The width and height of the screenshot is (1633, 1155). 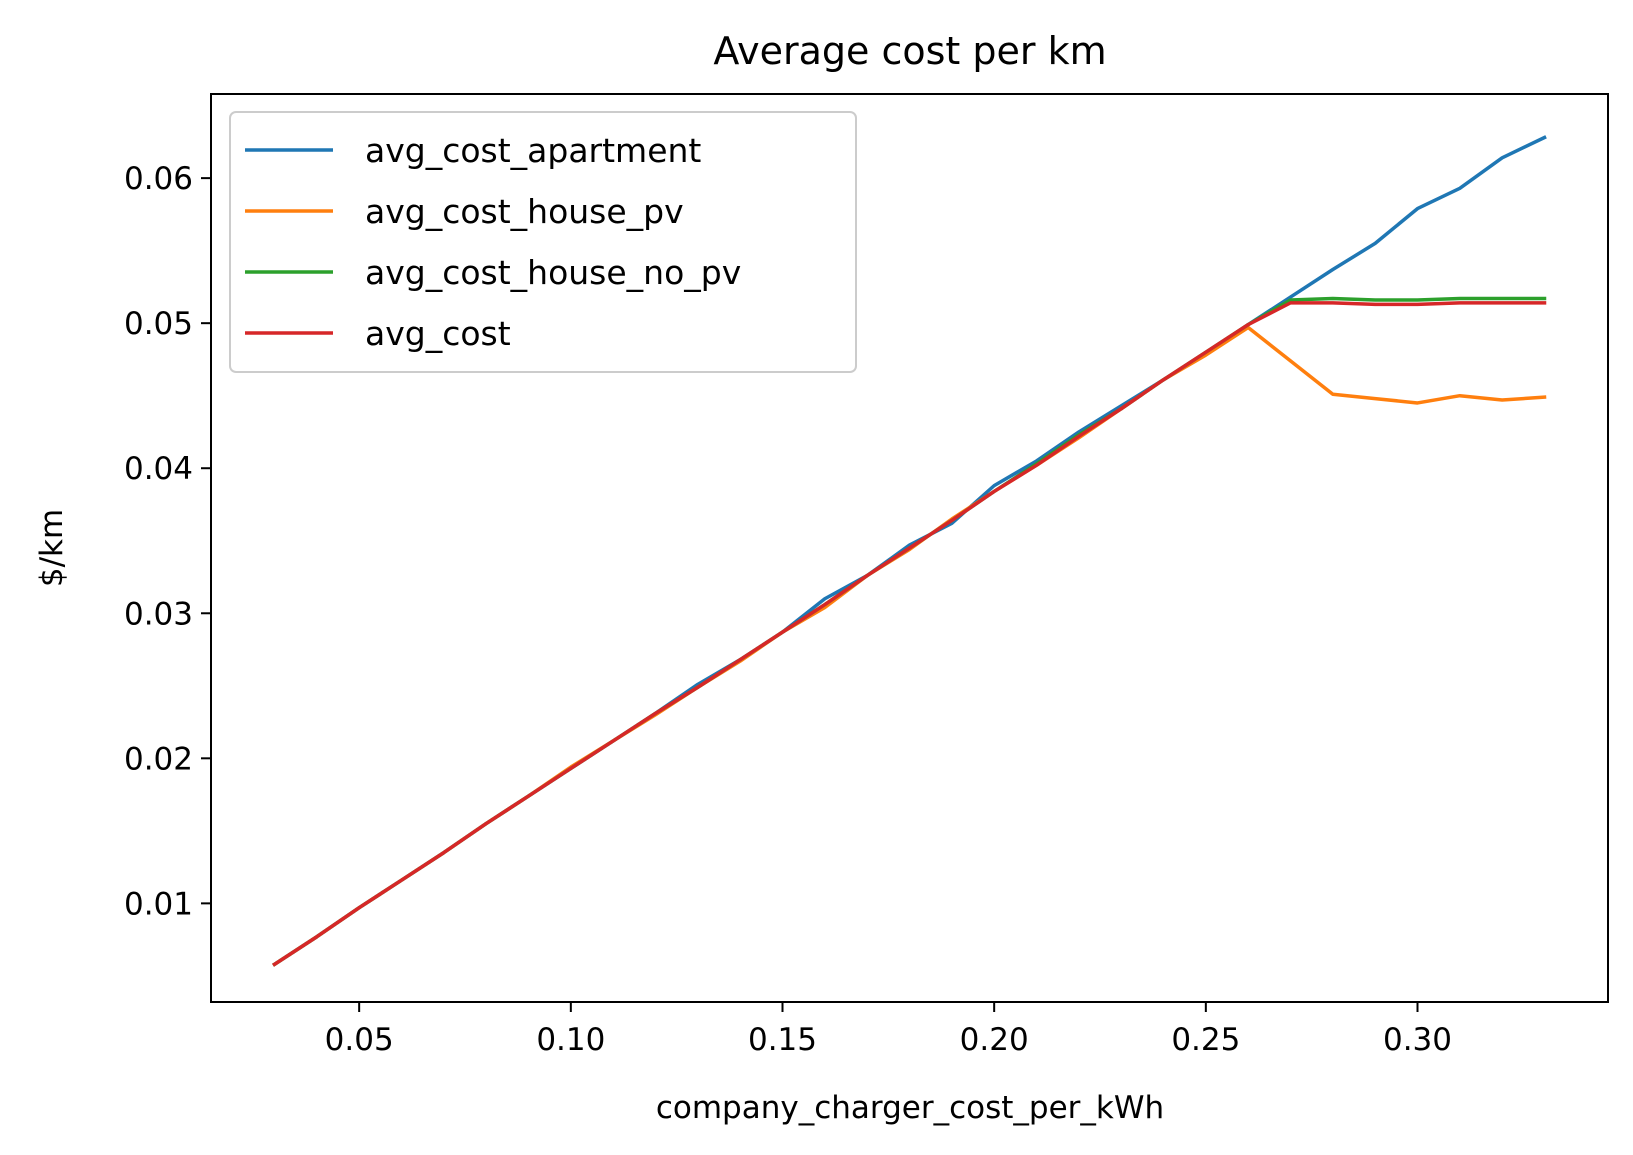 I want to click on x-axis: 0.05 0.10 0.15 0.20 0.25 0.30, so click(x=888, y=1030).